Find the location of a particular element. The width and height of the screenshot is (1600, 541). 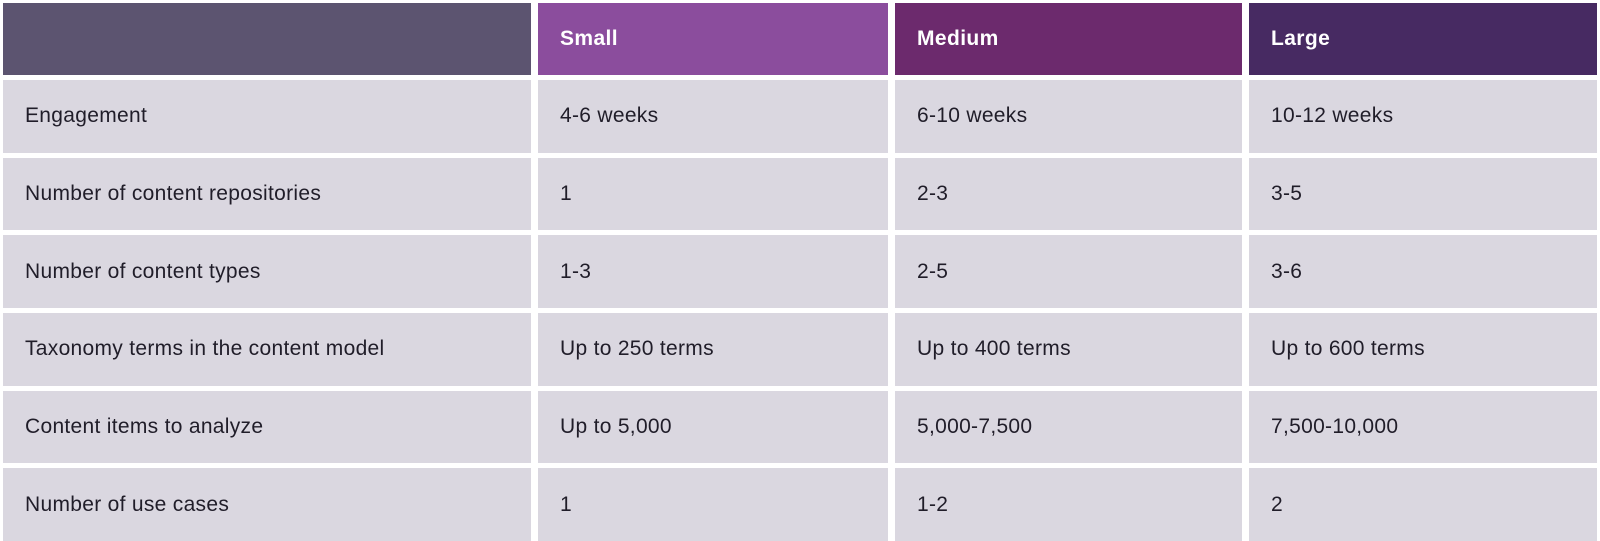

value-cell: Up to 400 terms is located at coordinates (1068, 349).